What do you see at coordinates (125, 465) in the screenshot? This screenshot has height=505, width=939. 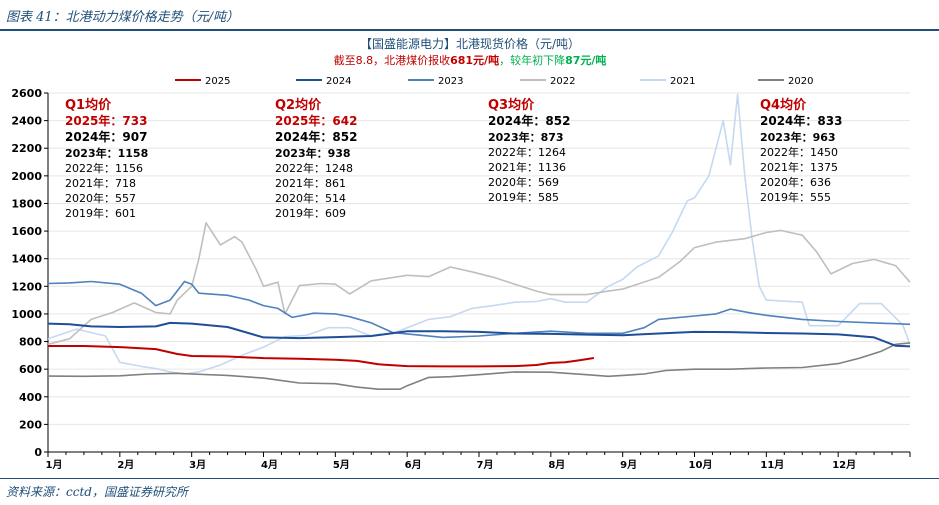 I see `x-tick-label: 2月` at bounding box center [125, 465].